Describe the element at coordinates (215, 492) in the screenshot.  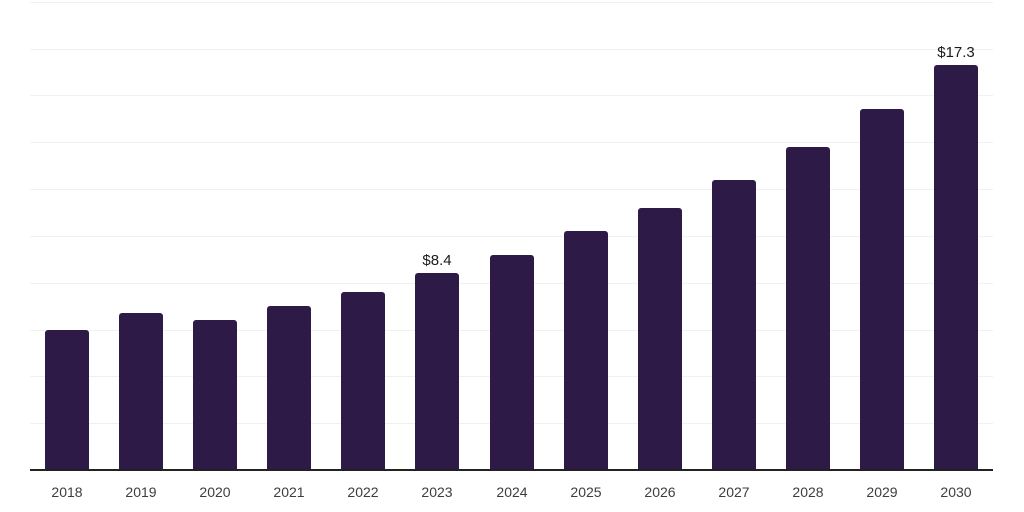
I see `x-tick-2020: 2020` at that location.